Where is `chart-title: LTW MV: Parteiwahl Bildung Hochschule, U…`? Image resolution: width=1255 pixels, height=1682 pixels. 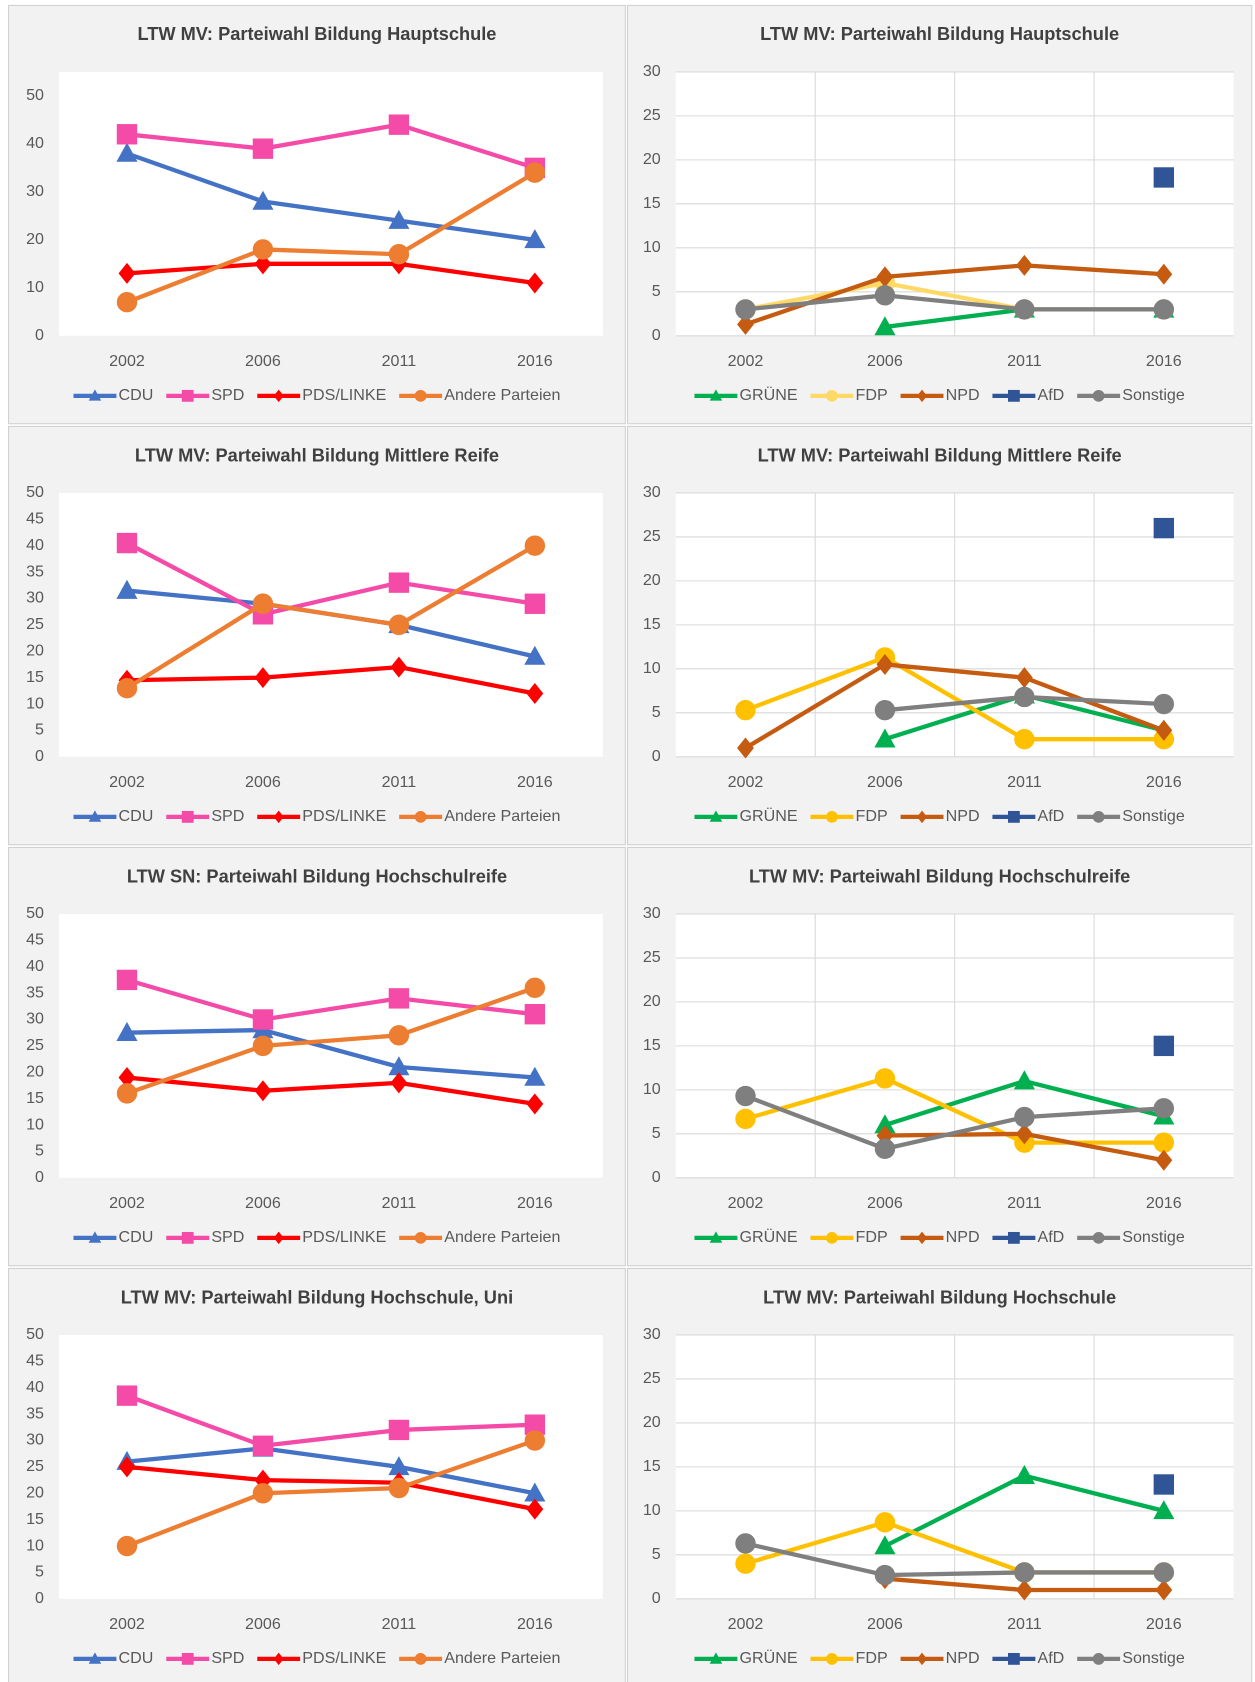
chart-title: LTW MV: Parteiwahl Bildung Hochschule, U… is located at coordinates (317, 1296).